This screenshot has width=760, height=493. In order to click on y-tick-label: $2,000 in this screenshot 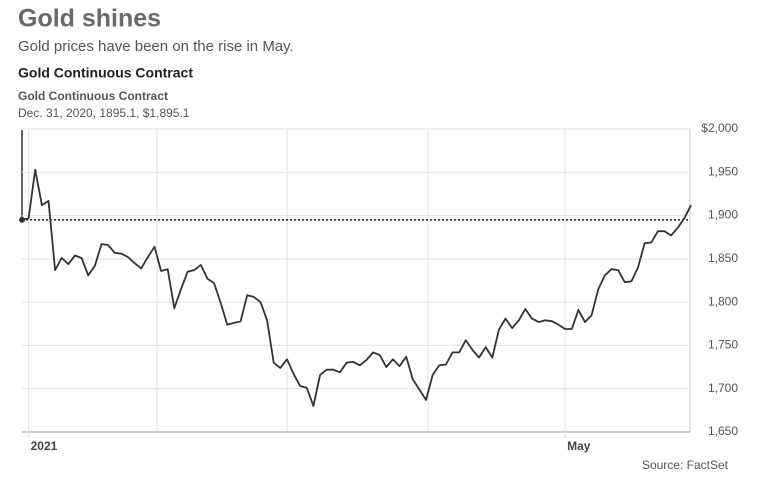, I will do `click(719, 128)`.